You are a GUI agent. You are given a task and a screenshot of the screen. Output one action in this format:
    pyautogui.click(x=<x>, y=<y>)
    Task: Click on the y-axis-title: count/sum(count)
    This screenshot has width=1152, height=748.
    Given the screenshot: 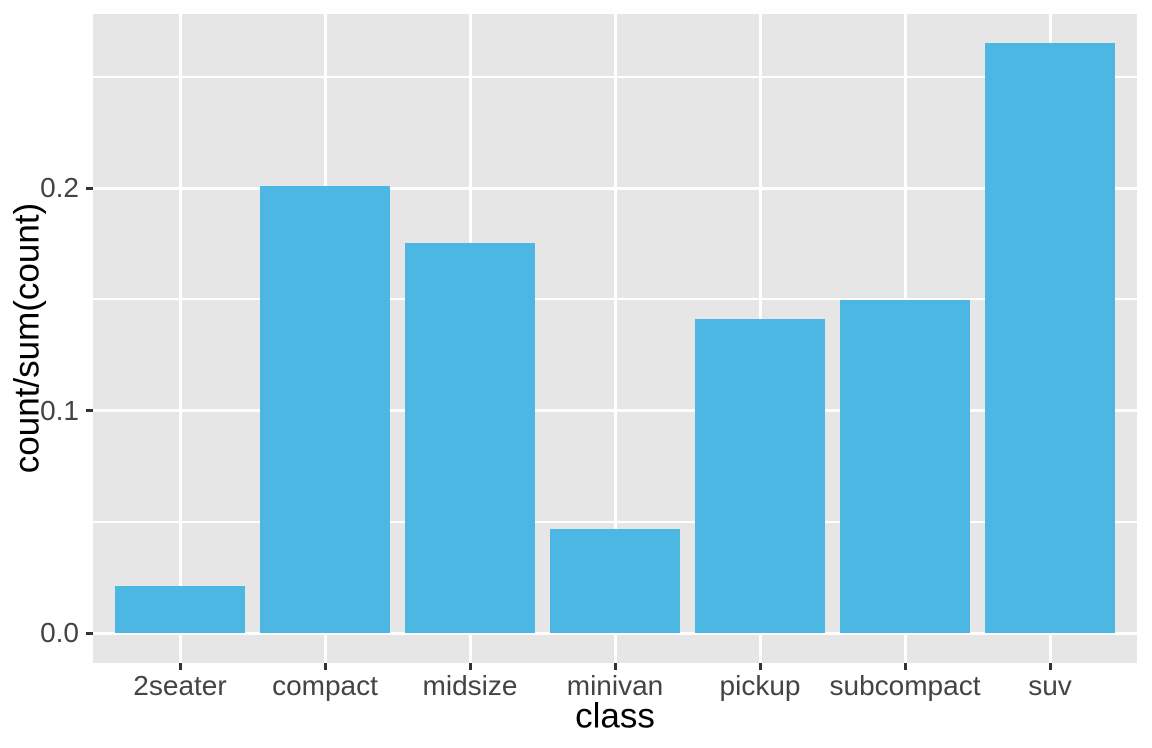 What is the action you would take?
    pyautogui.click(x=27, y=338)
    